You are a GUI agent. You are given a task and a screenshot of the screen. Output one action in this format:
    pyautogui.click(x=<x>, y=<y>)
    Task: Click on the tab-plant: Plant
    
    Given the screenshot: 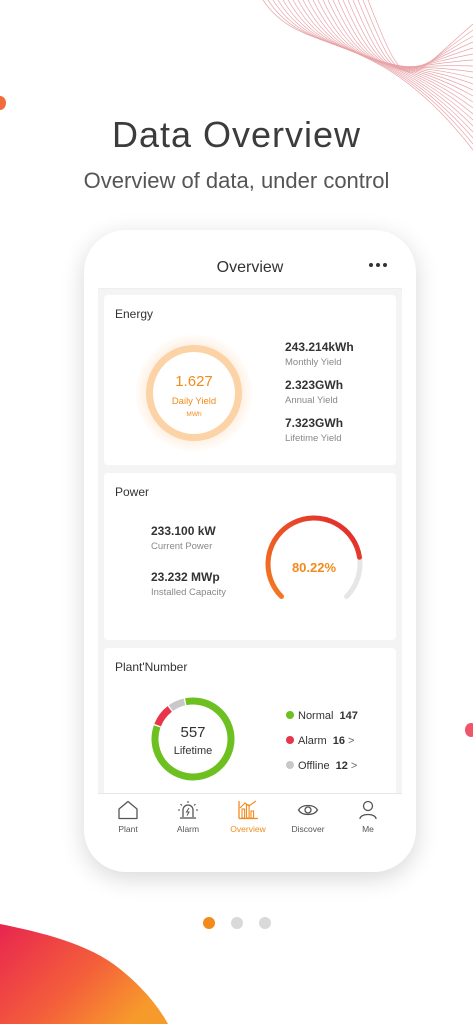 What is the action you would take?
    pyautogui.click(x=128, y=817)
    